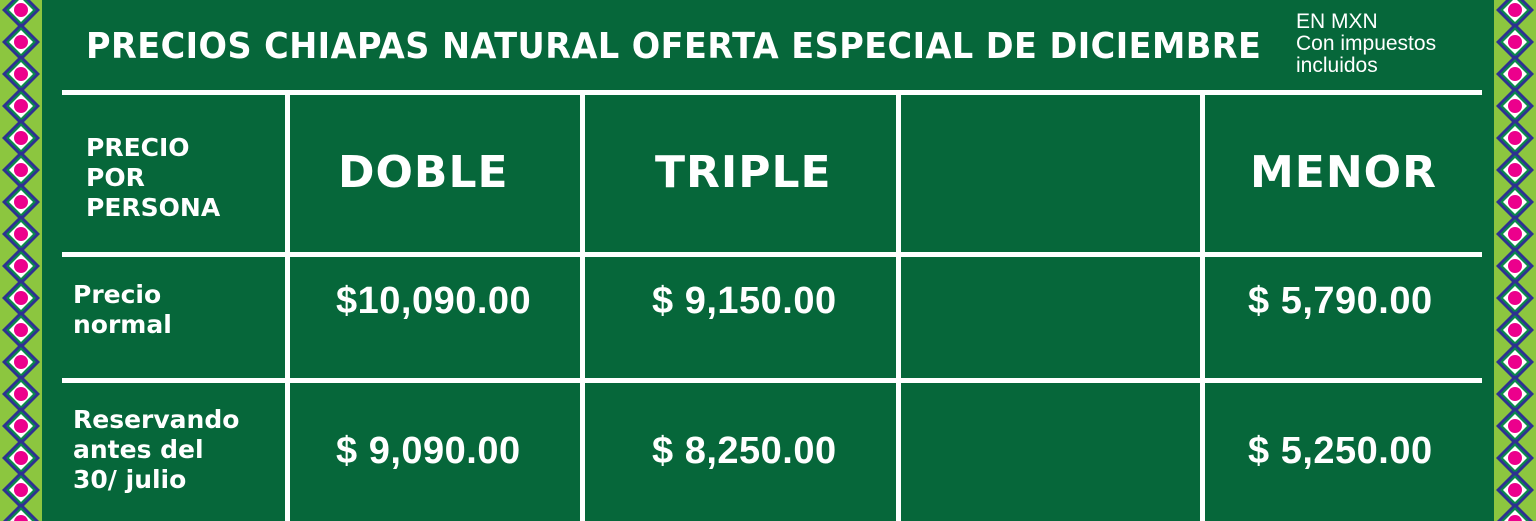 The height and width of the screenshot is (521, 1536). Describe the element at coordinates (744, 450) in the screenshot. I see `price-cell: $ 8,250.00` at that location.